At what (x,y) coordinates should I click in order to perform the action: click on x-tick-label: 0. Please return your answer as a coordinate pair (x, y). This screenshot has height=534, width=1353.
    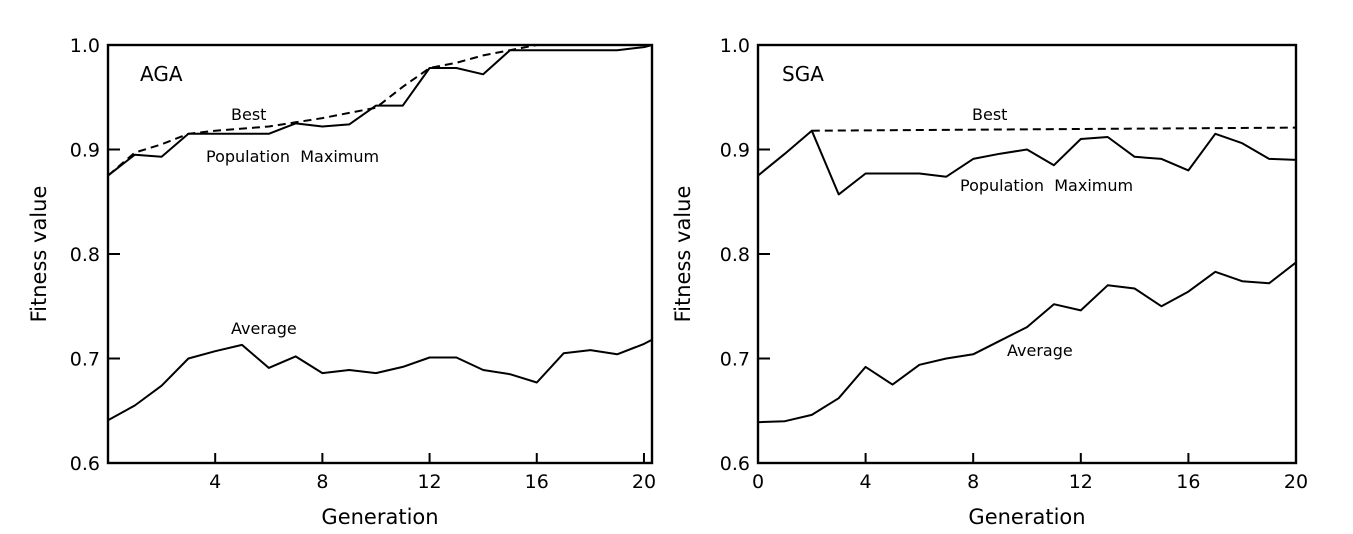
    Looking at the image, I should click on (758, 482).